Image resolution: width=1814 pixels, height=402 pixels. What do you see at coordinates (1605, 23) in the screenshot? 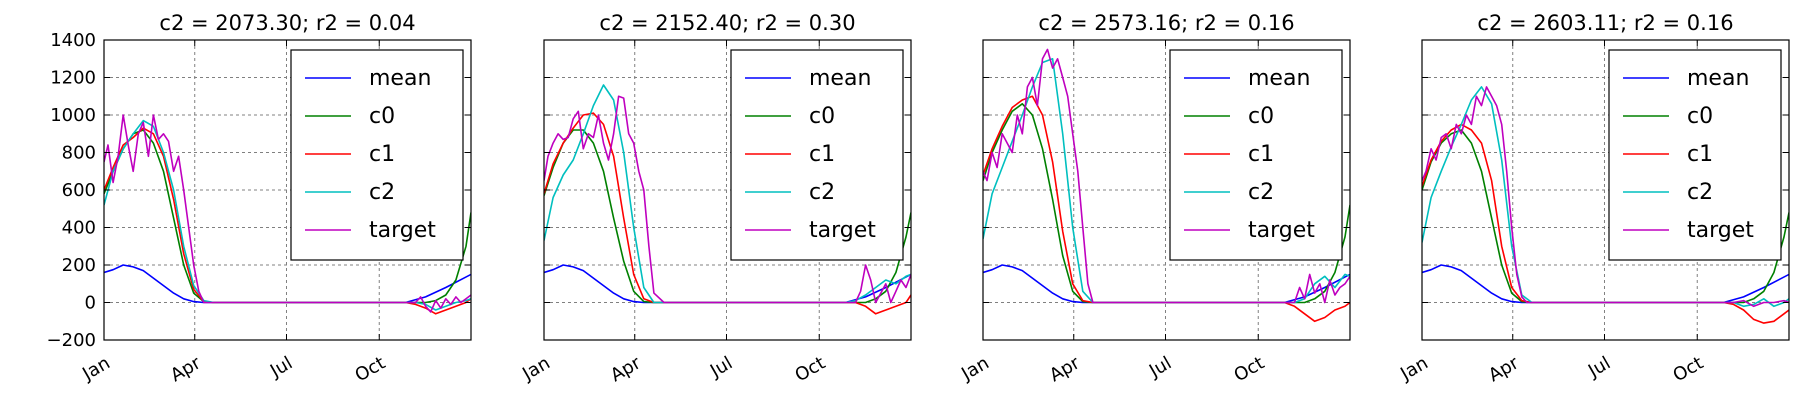
I see `chart-title: c2 = 2603.11; r2 = 0.16` at bounding box center [1605, 23].